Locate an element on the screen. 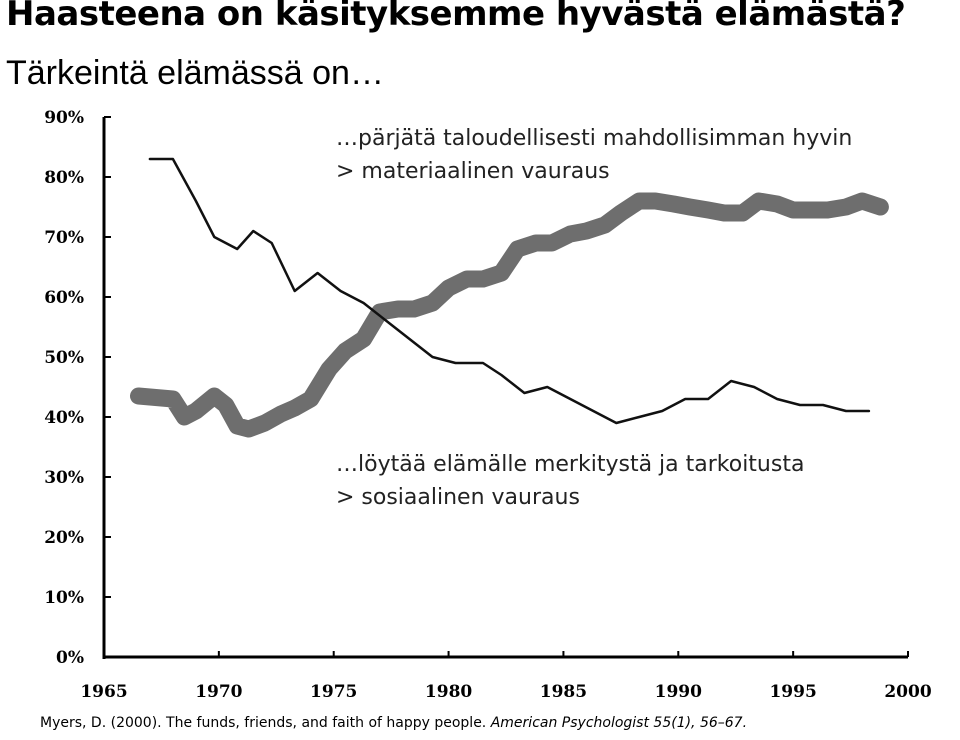 The width and height of the screenshot is (960, 740). y-tick-label: 50% is located at coordinates (64, 358).